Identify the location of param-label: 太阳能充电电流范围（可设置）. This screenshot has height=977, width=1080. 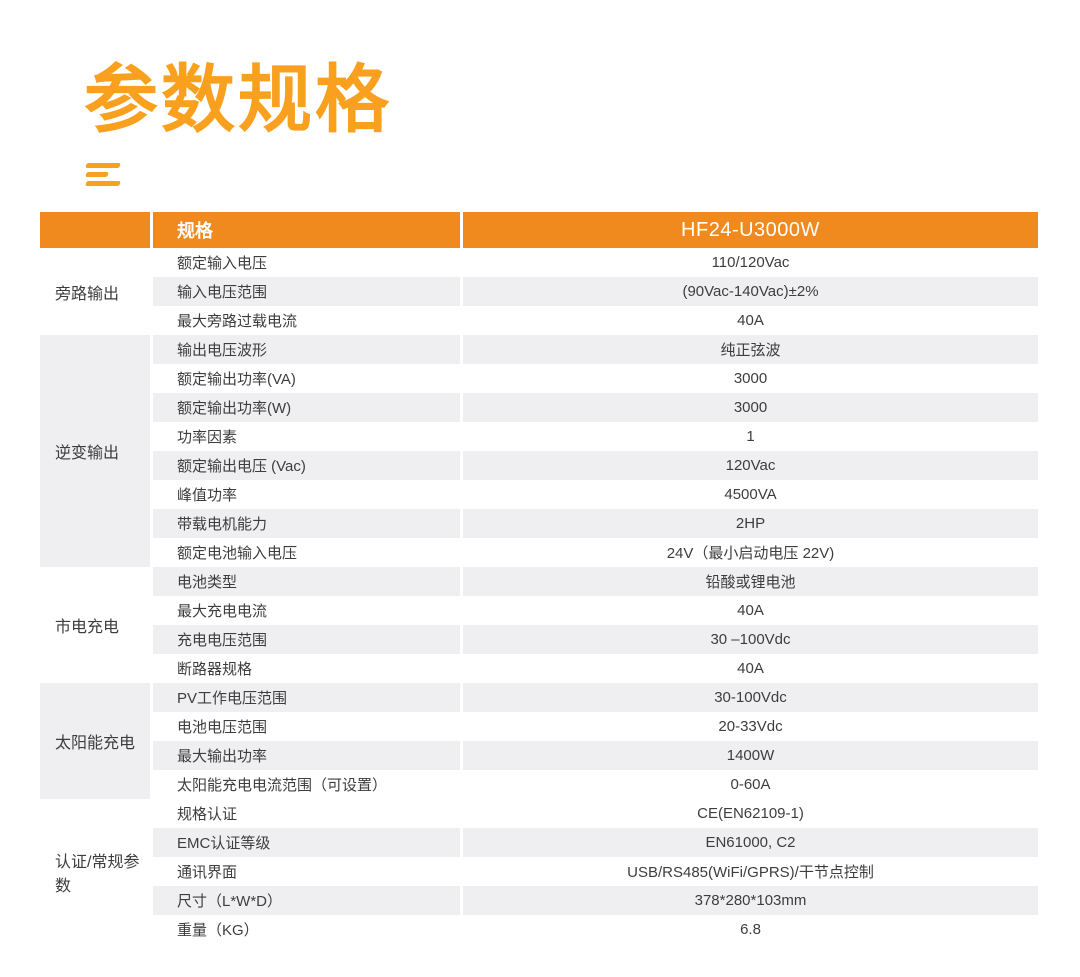
(306, 784).